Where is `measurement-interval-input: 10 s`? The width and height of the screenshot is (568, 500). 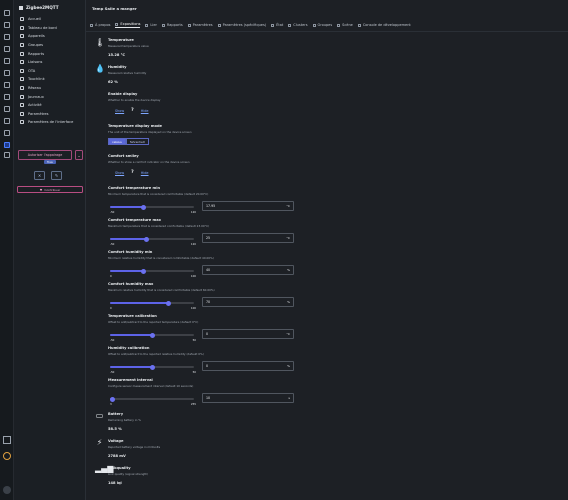
measurement-interval-input: 10 s is located at coordinates (248, 398).